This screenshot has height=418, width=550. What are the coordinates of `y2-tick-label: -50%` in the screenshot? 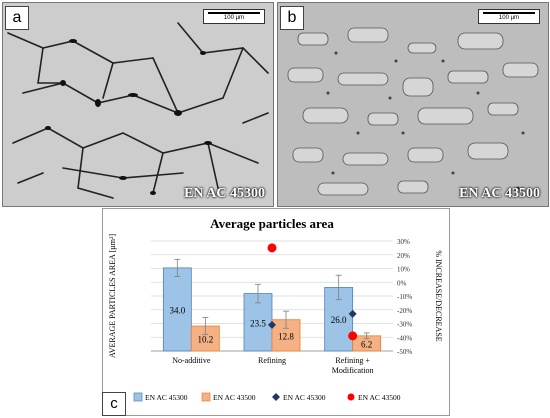 It's located at (404, 352).